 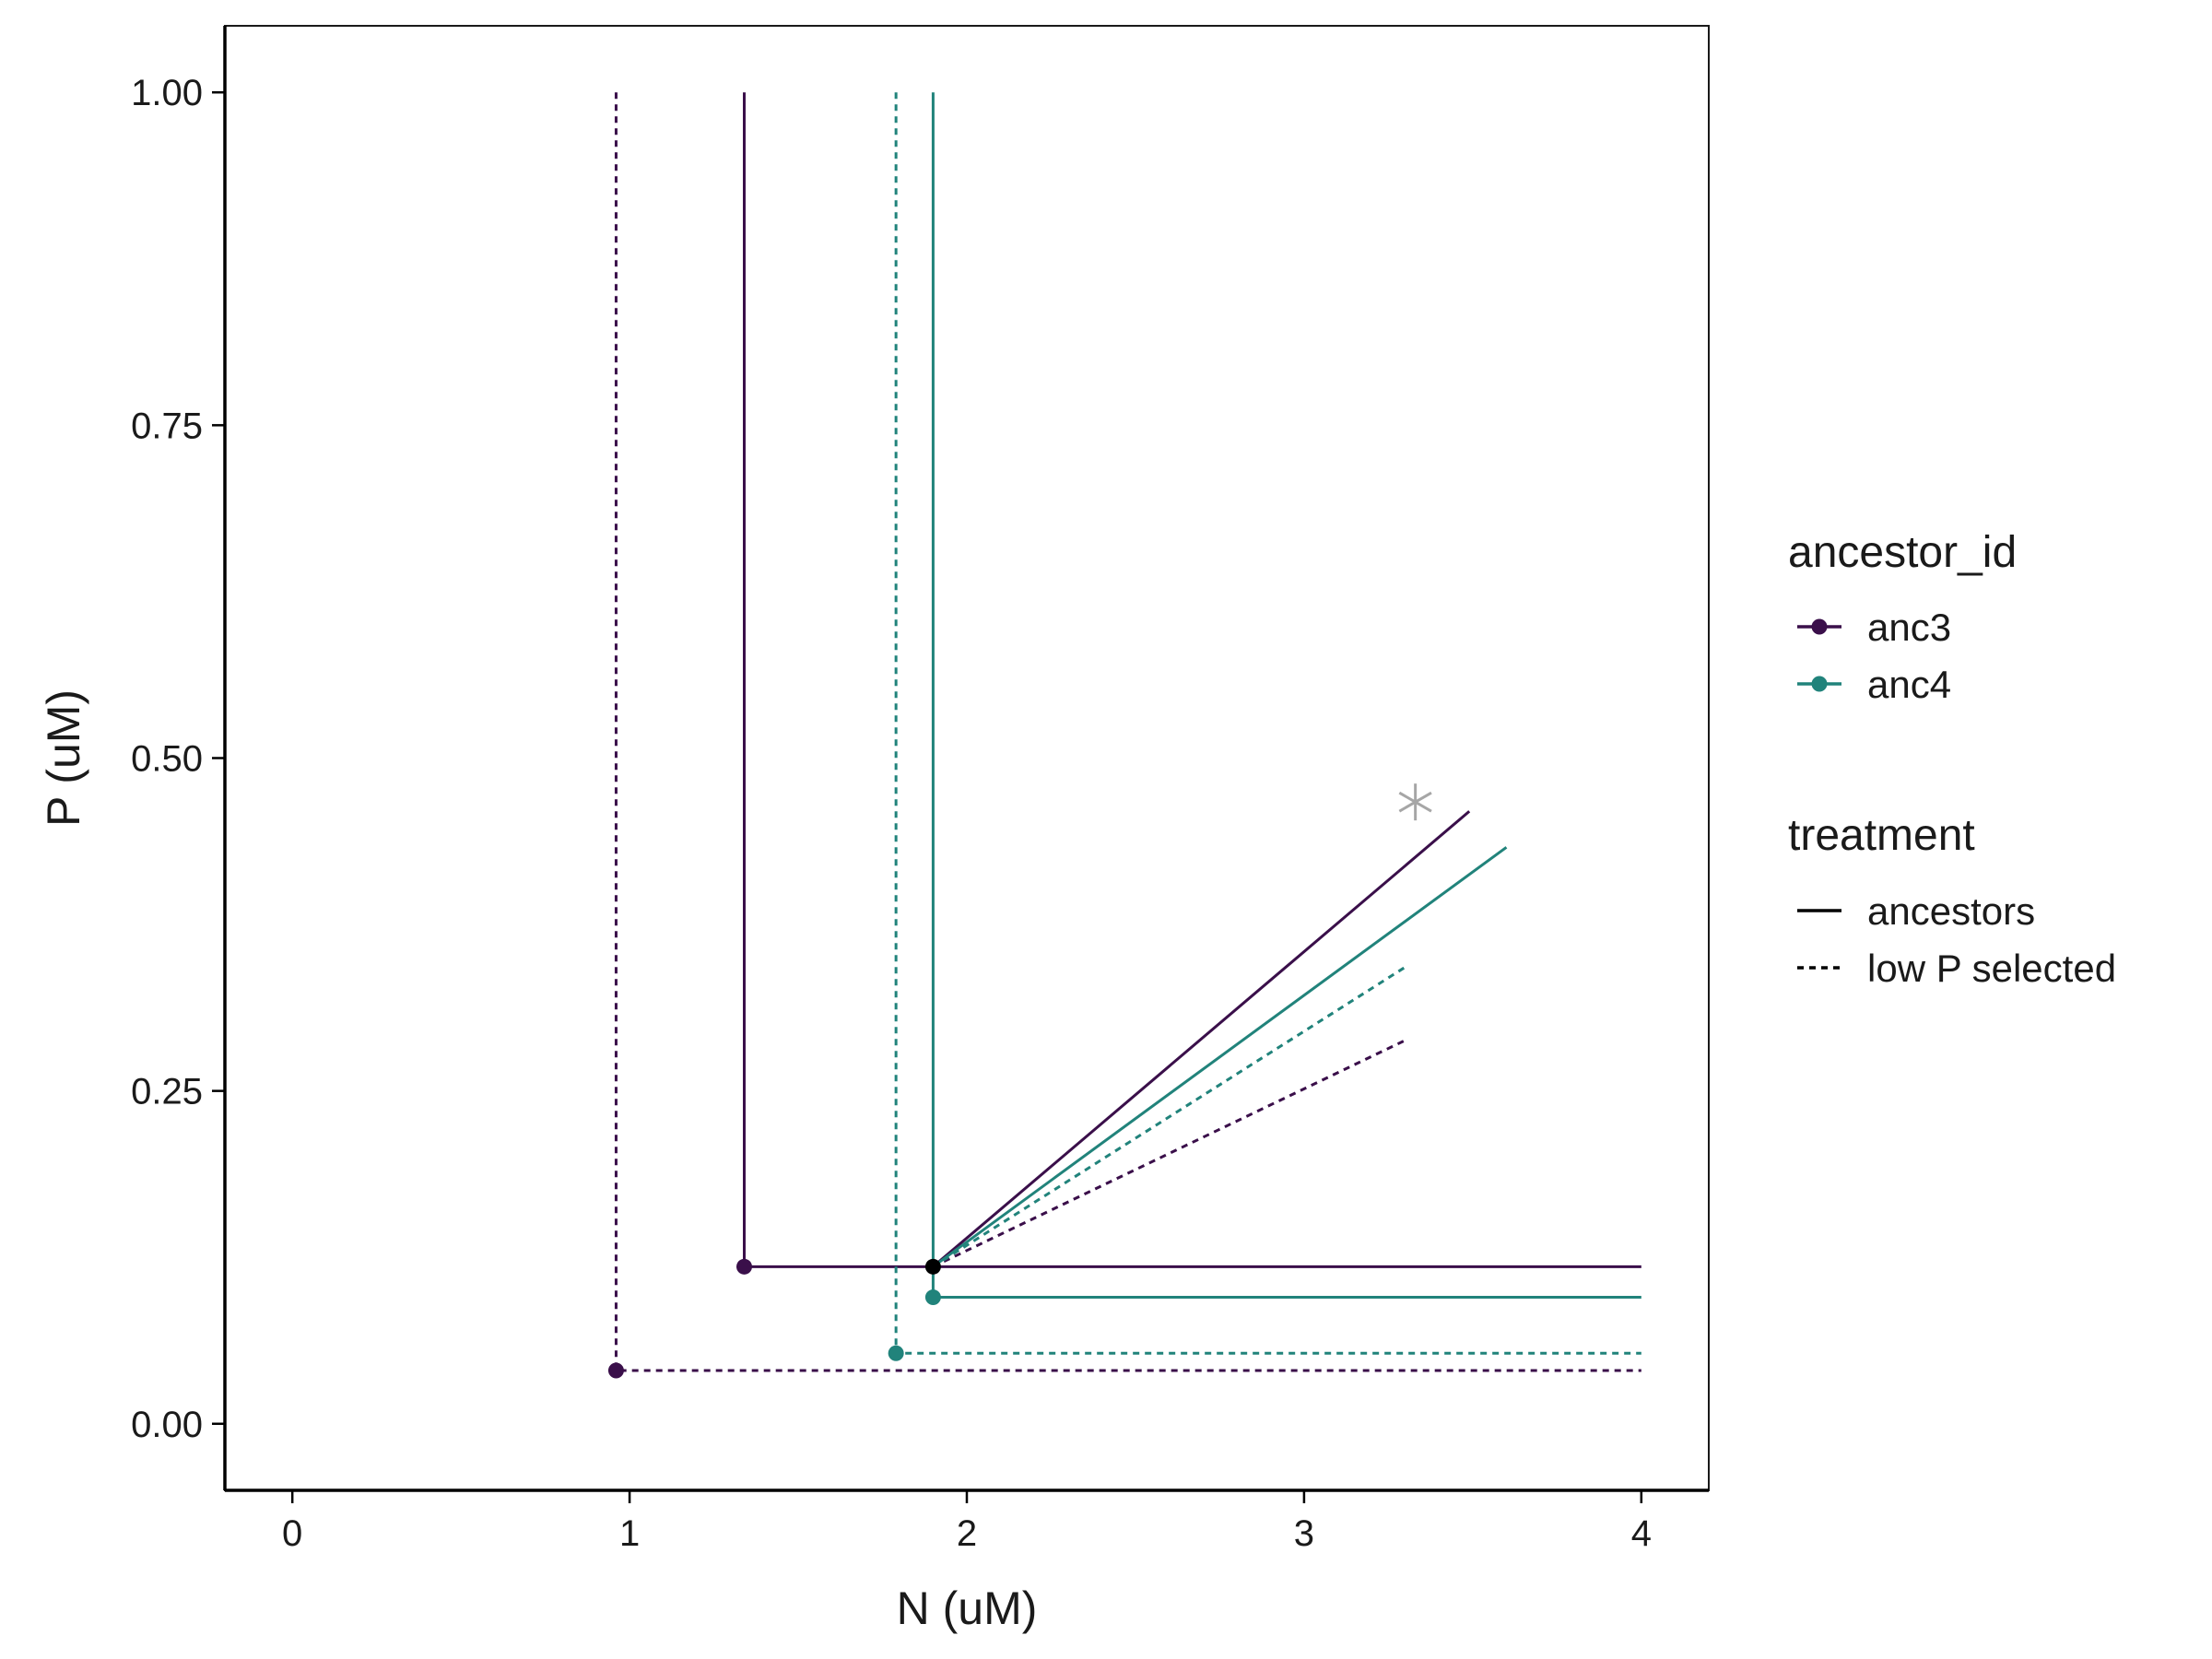 I want to click on consumption-vector-anc3-solid, so click(x=1201, y=1039).